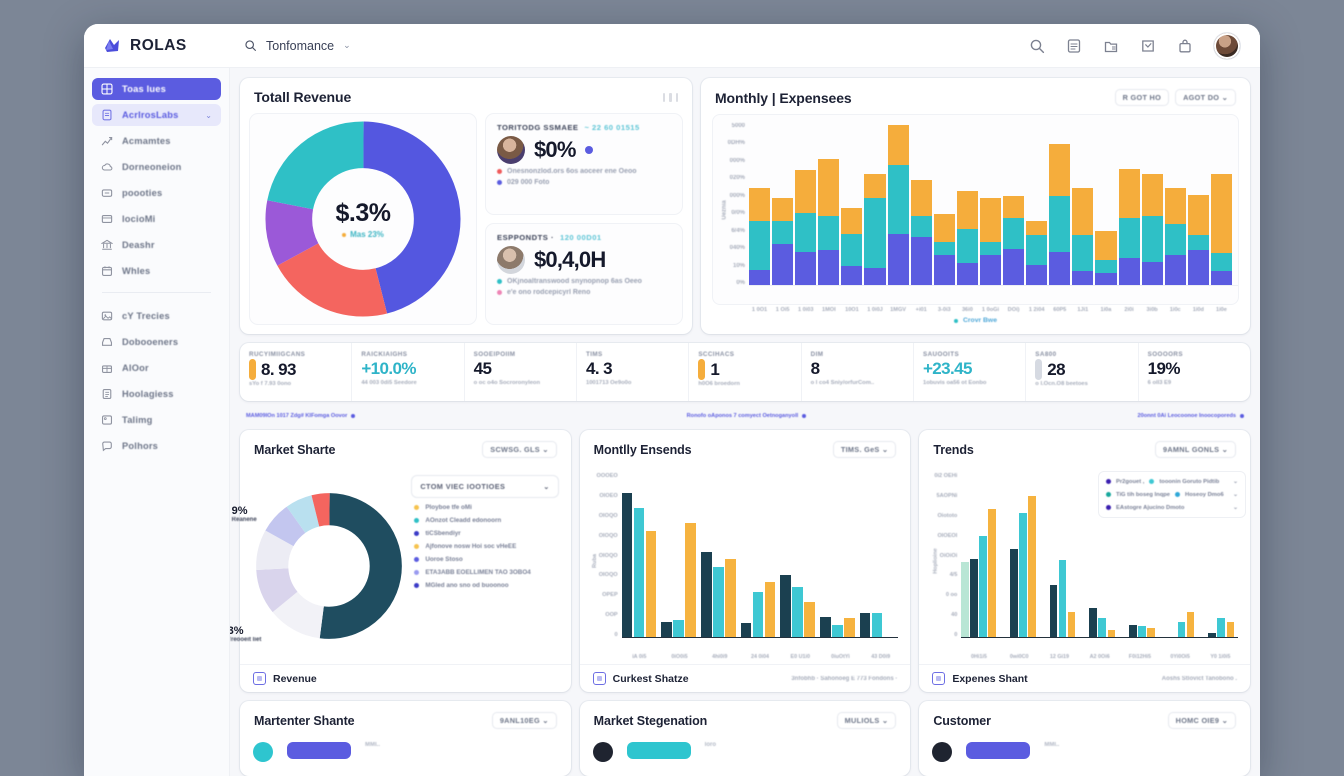  Describe the element at coordinates (1196, 449) in the screenshot. I see `filter-dropdown: 9AMNL GONLS ⌄` at that location.